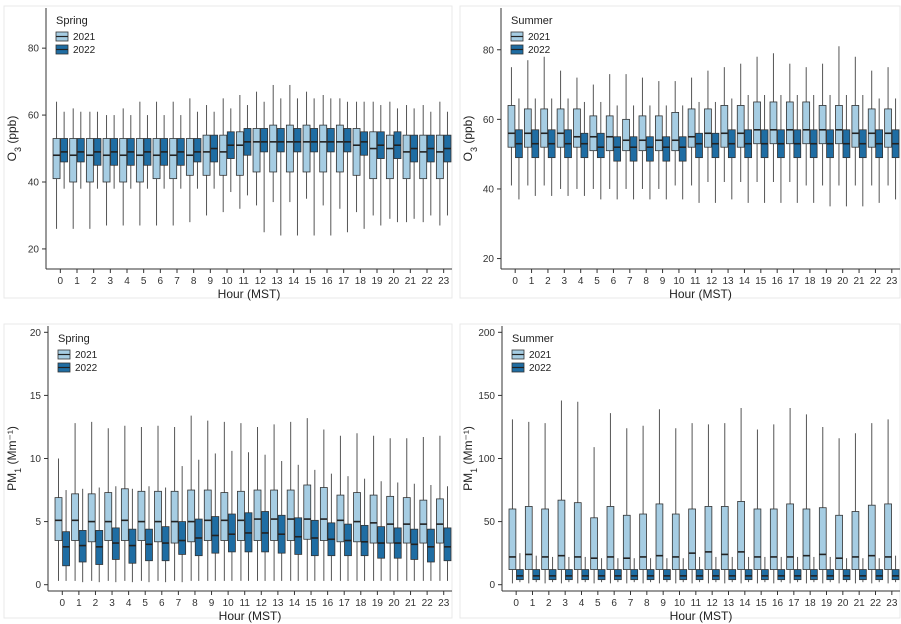  What do you see at coordinates (745, 281) in the screenshot?
I see `x-tick-label: 14` at bounding box center [745, 281].